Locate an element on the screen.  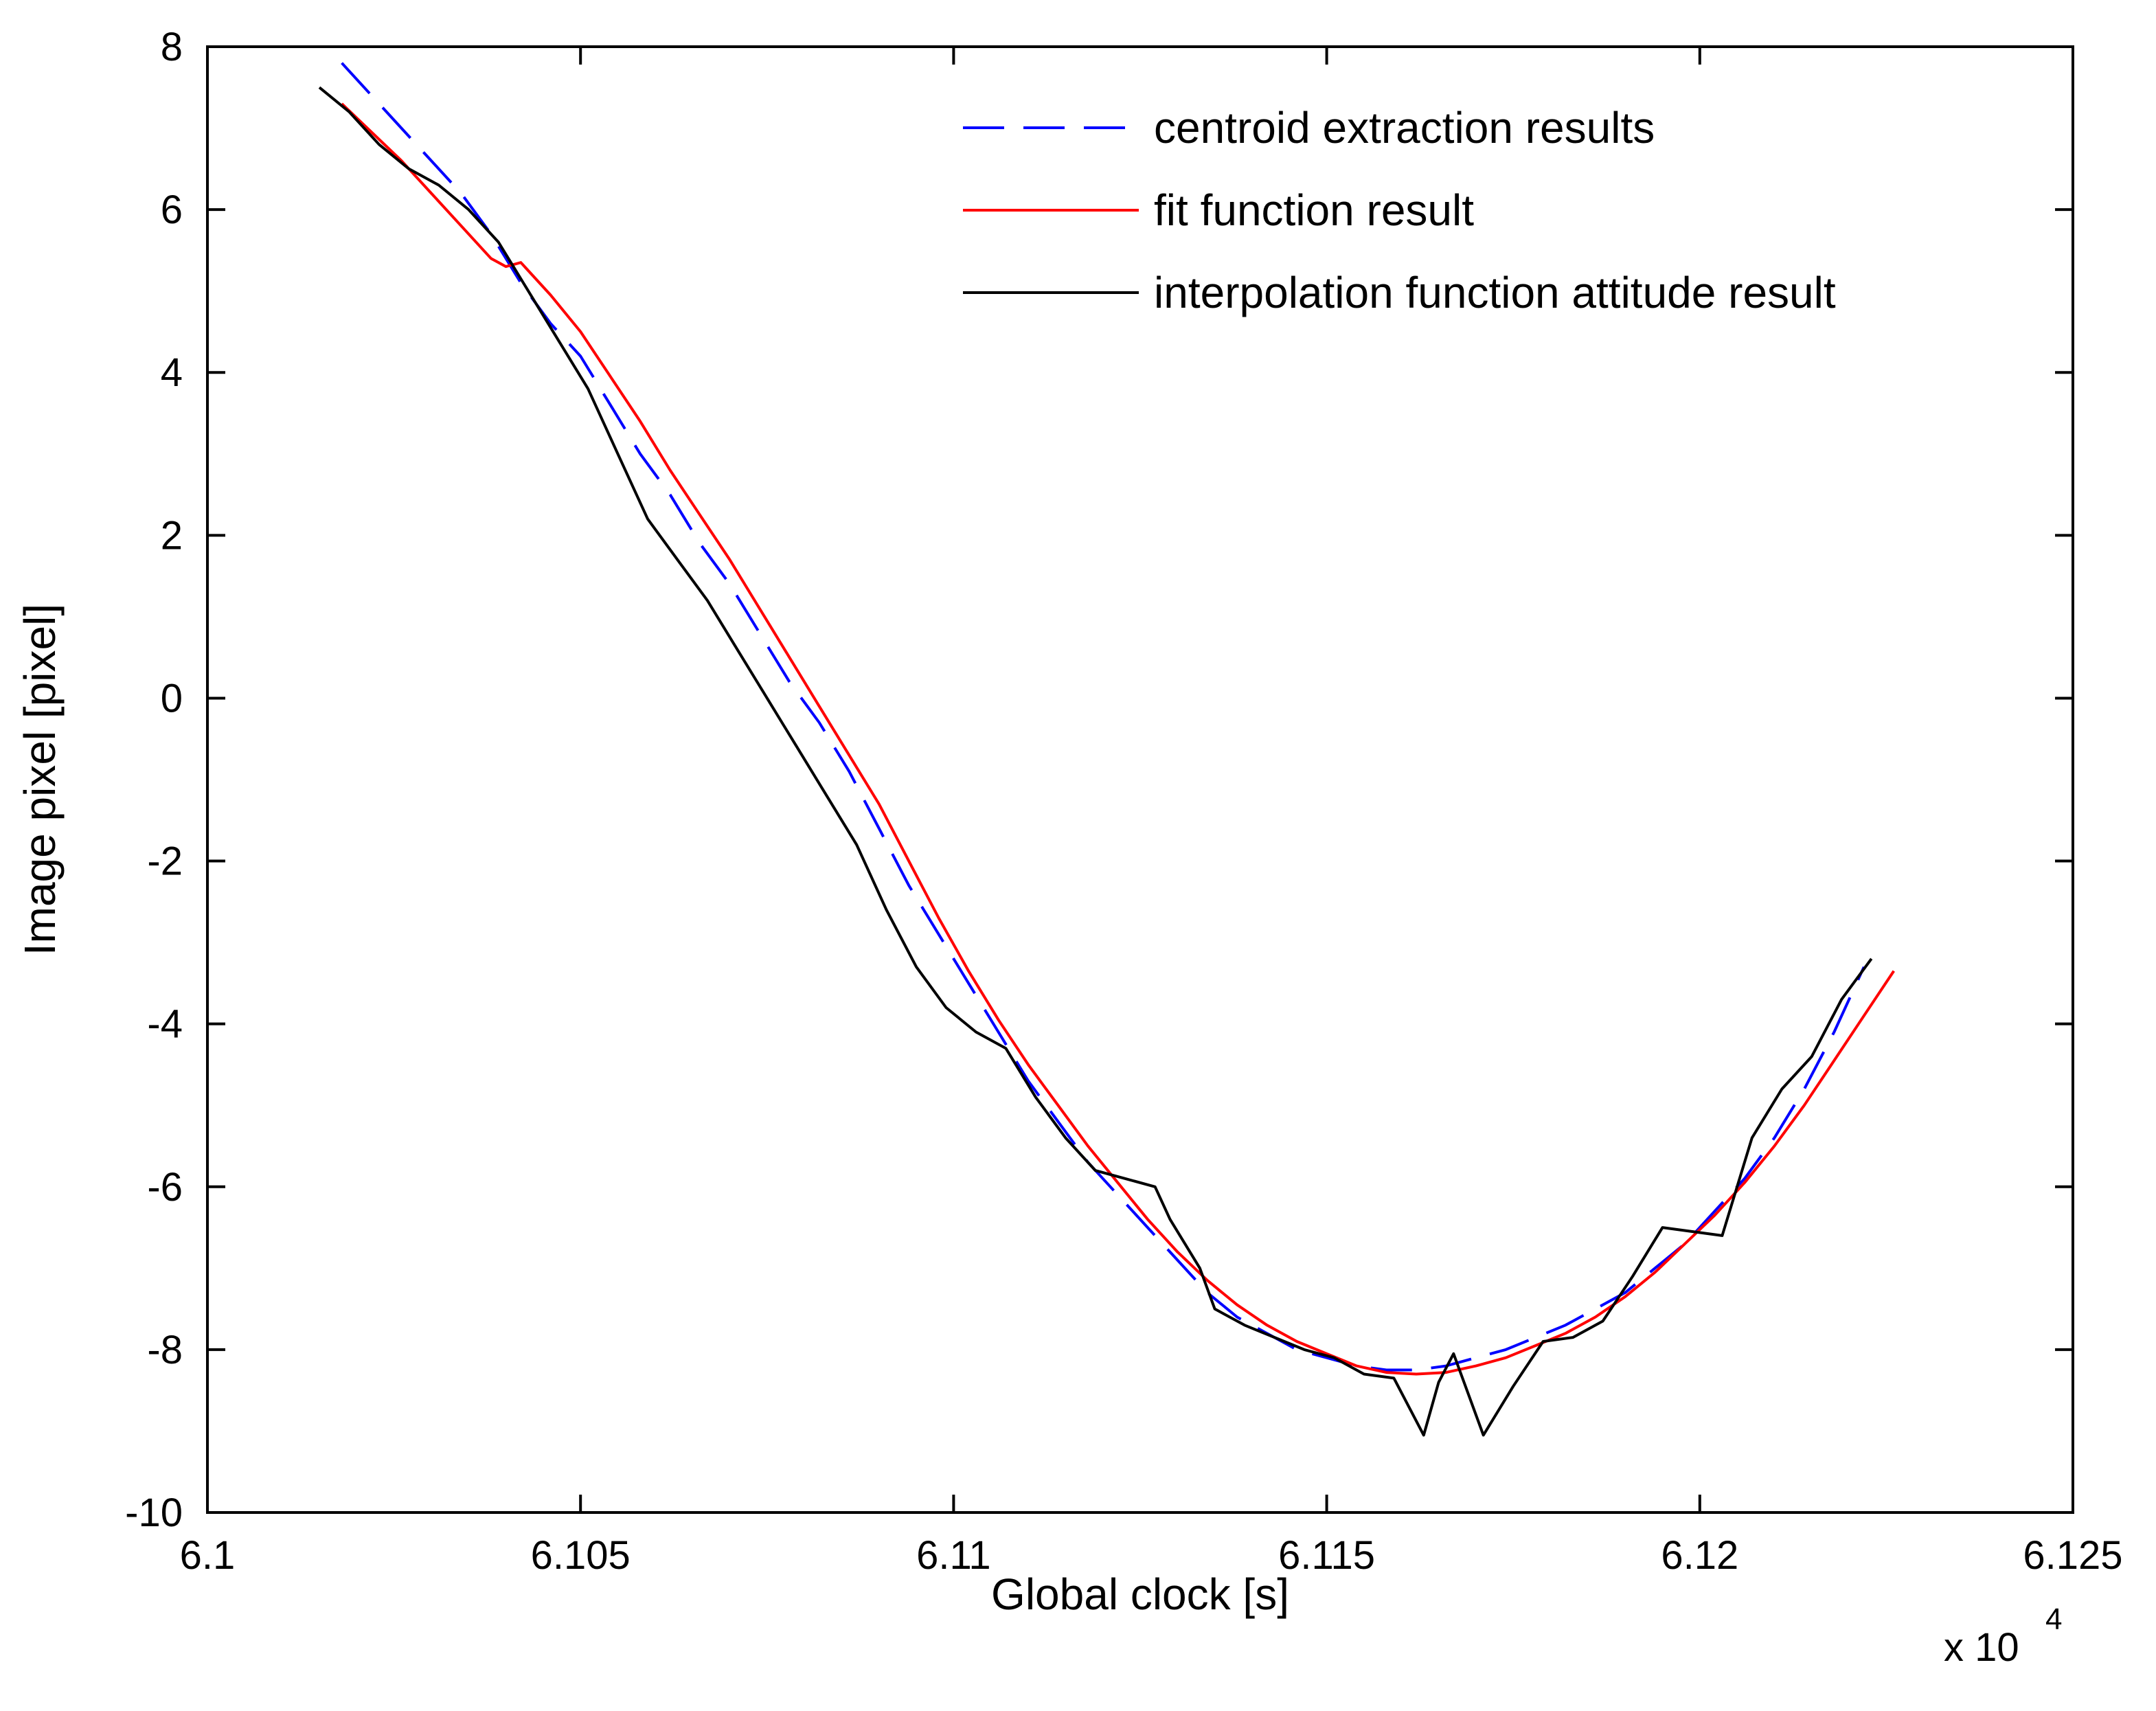
legend-label-3: interpolation function attitude result is located at coordinates (1495, 292).